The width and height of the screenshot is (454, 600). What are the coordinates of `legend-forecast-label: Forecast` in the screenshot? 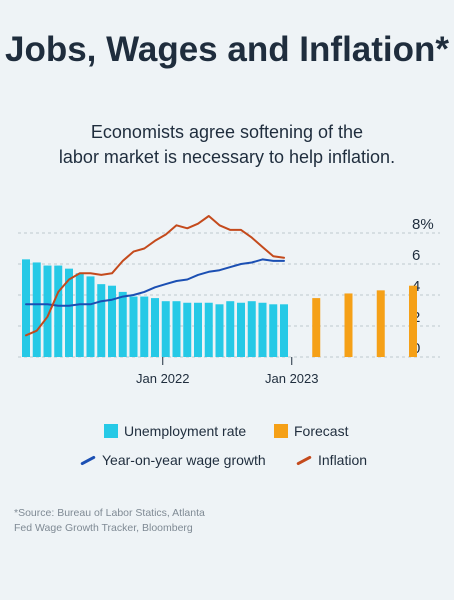 It's located at (321, 431).